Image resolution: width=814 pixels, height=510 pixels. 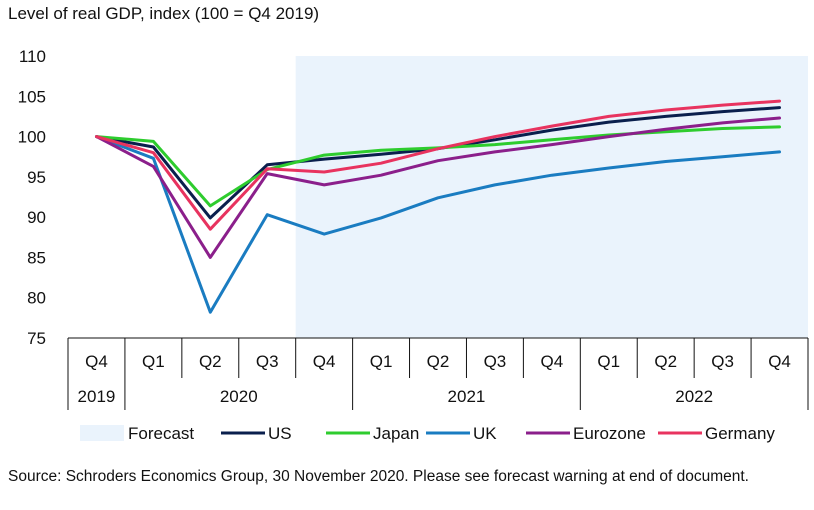 I want to click on year-label: 2020, so click(x=239, y=396).